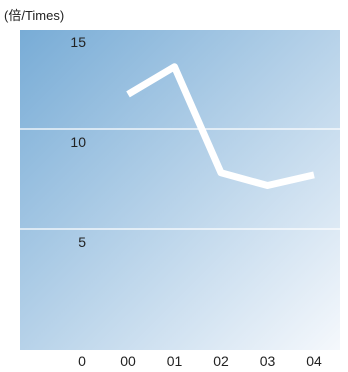  What do you see at coordinates (268, 361) in the screenshot?
I see `x-tick-label-03: 03` at bounding box center [268, 361].